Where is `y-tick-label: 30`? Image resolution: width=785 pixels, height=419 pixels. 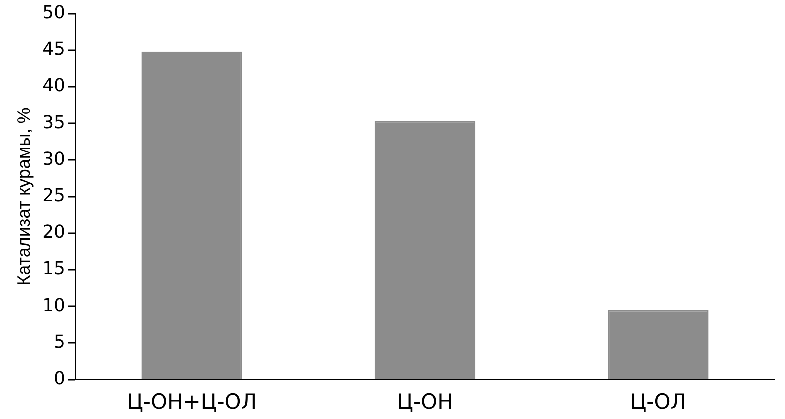
y-tick-label: 30 is located at coordinates (54, 159).